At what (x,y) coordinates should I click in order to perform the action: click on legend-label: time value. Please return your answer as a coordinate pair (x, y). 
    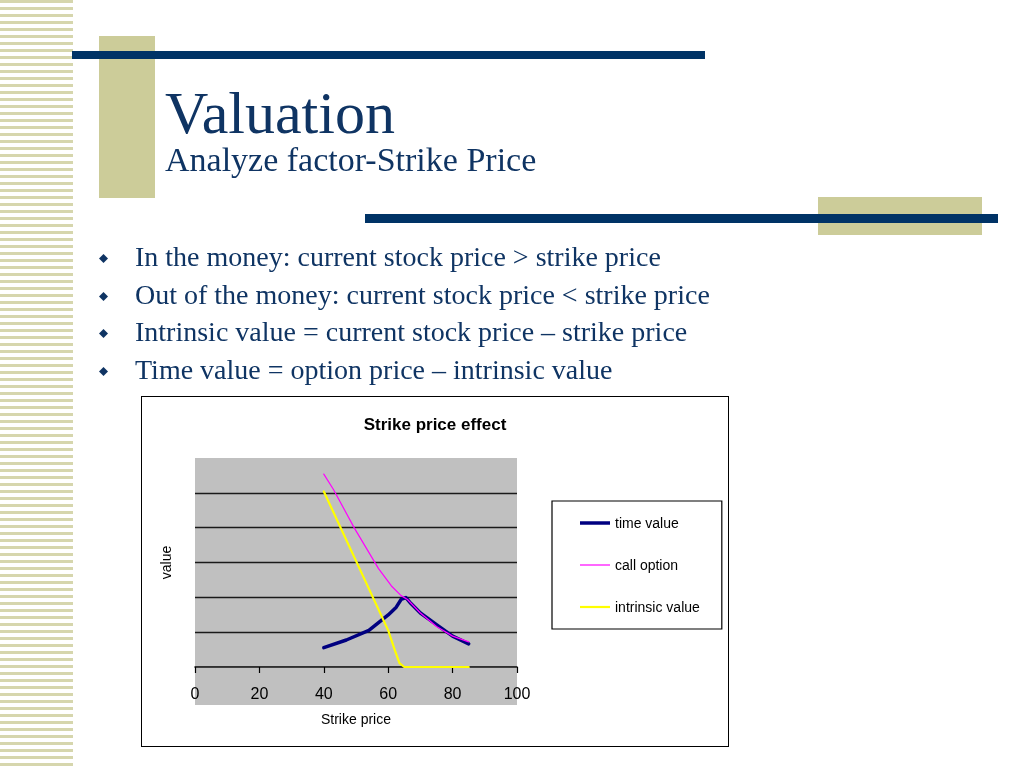
    Looking at the image, I should click on (647, 523).